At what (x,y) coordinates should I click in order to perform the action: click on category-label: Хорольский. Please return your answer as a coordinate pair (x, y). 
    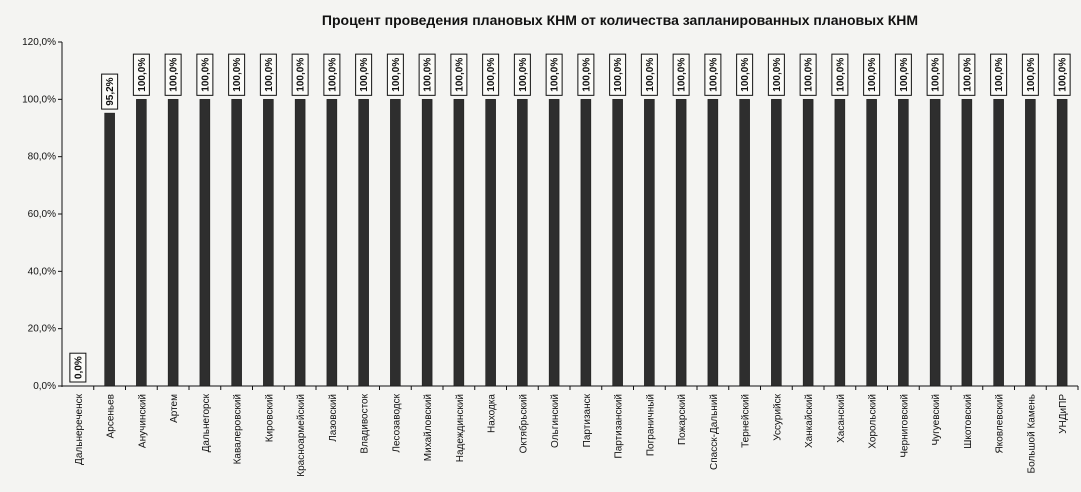
    Looking at the image, I should click on (873, 421).